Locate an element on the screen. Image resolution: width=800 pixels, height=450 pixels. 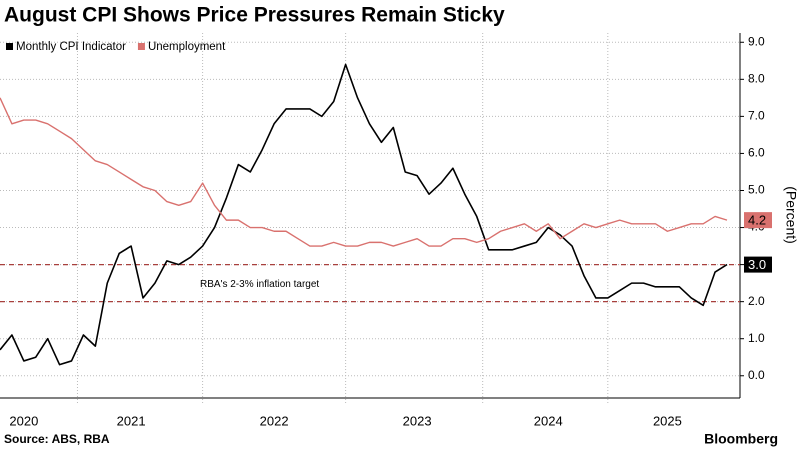
y-tick-label: 2.0 is located at coordinates (756, 301).